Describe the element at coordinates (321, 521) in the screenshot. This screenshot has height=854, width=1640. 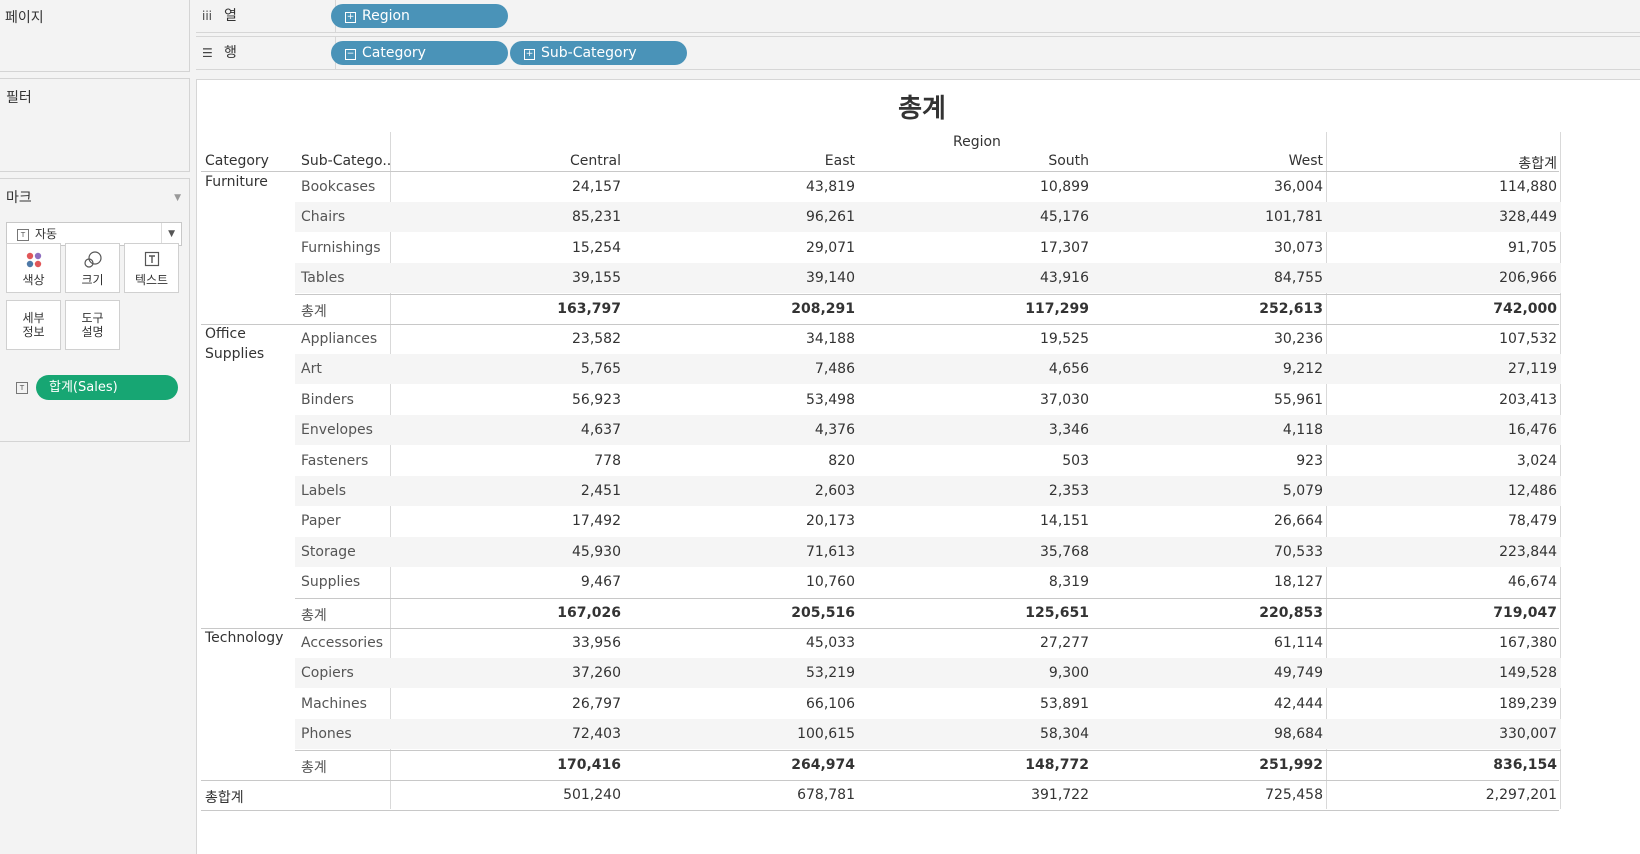
I see `subcategory-cell: Paper` at that location.